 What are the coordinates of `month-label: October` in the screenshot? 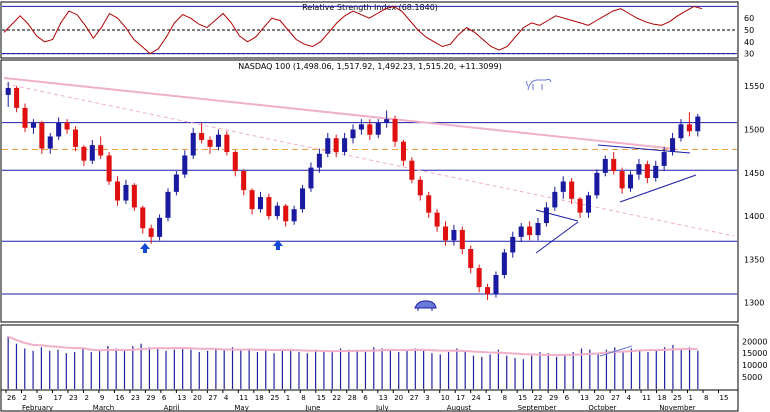 It's located at (602, 408).